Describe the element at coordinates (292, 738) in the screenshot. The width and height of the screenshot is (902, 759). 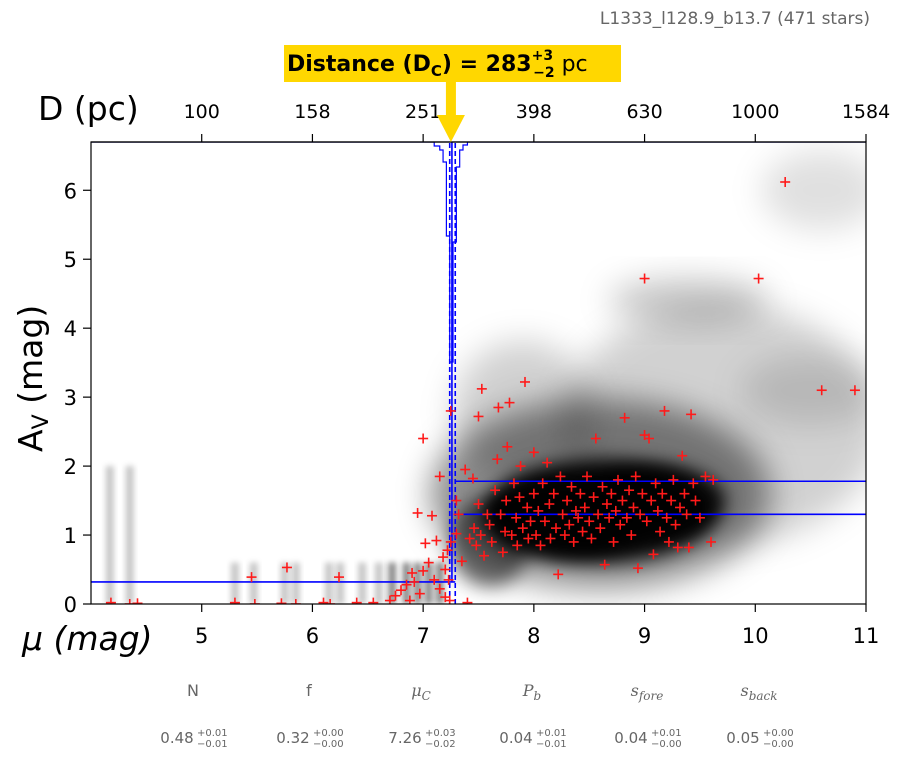
I see `param-value: 0.32` at that location.